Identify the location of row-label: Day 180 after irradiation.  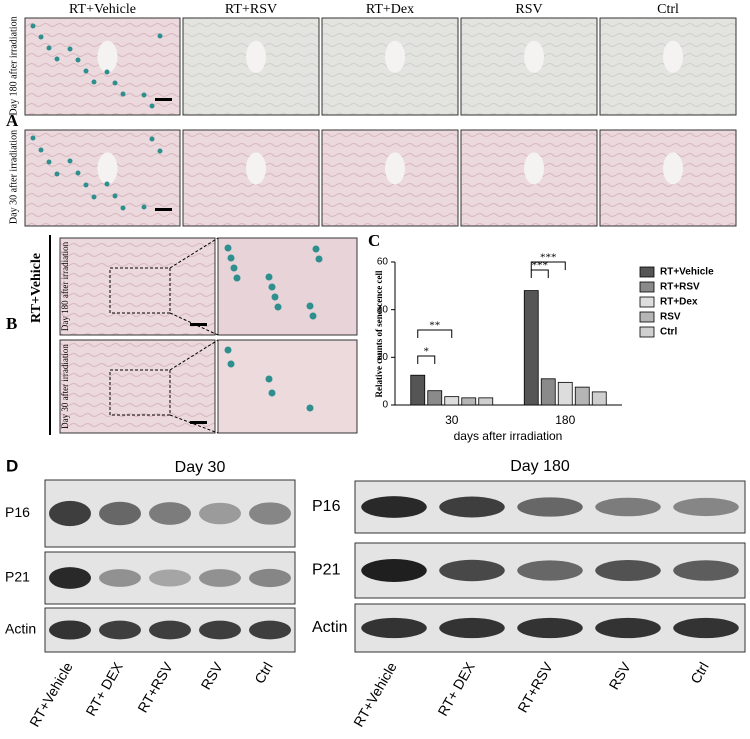
(65, 286).